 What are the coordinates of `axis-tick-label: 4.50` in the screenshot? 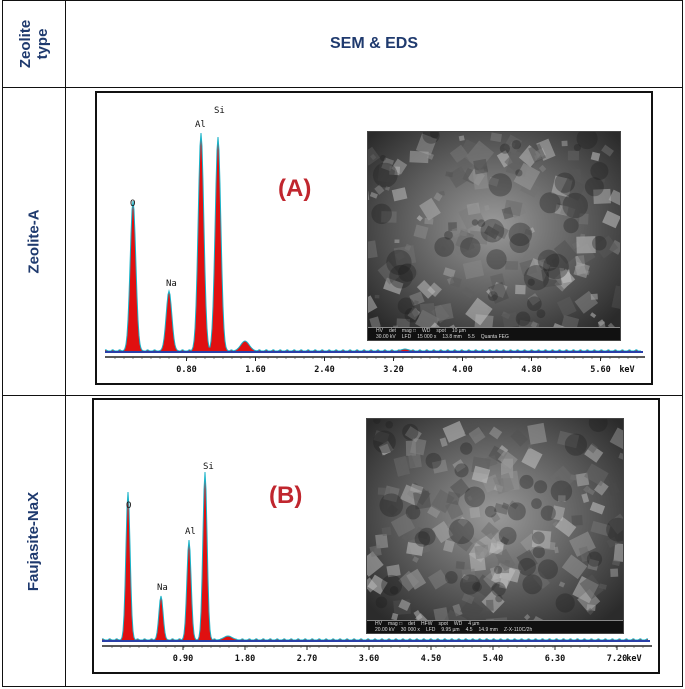 It's located at (431, 659).